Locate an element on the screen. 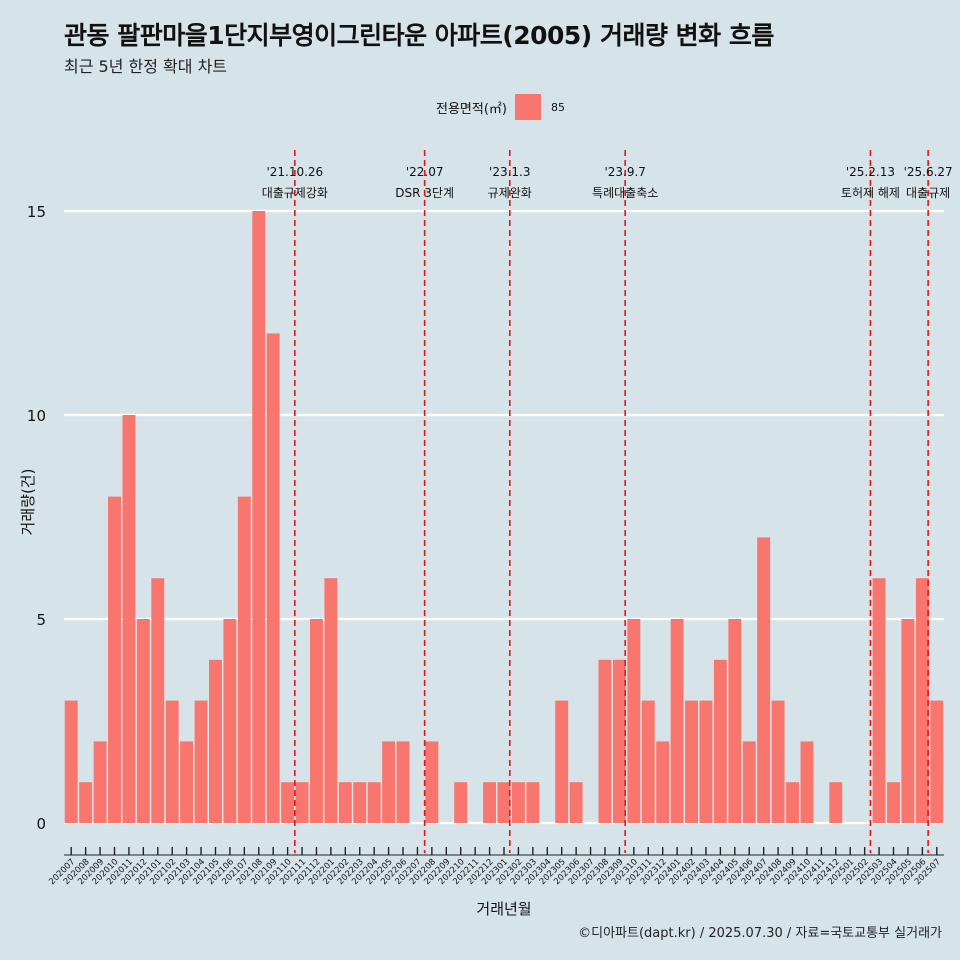 The height and width of the screenshot is (960, 960). event-label: 토허제 해제 is located at coordinates (870, 193).